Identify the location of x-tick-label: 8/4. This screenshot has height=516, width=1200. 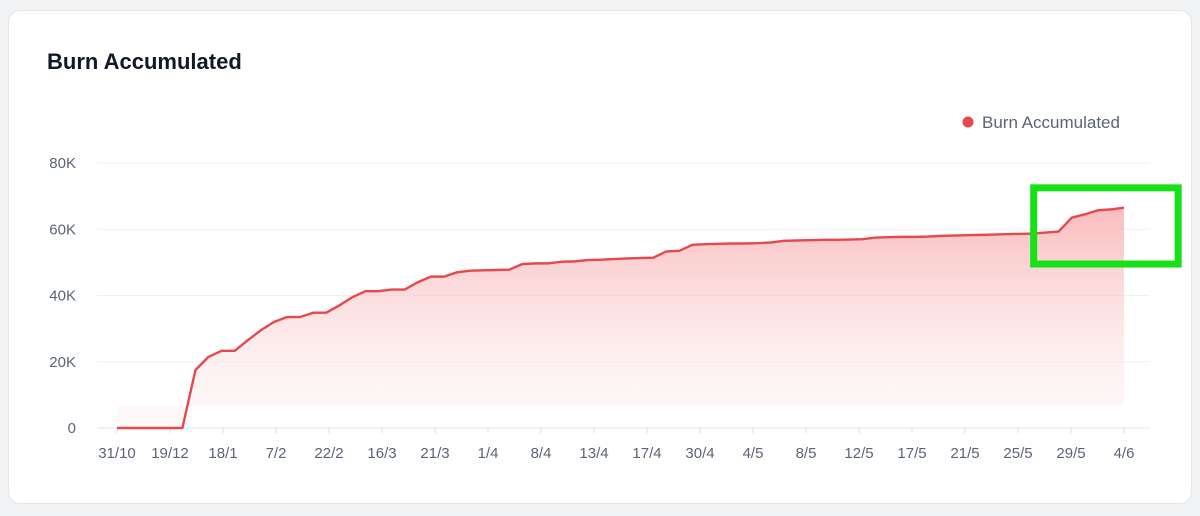
(541, 453).